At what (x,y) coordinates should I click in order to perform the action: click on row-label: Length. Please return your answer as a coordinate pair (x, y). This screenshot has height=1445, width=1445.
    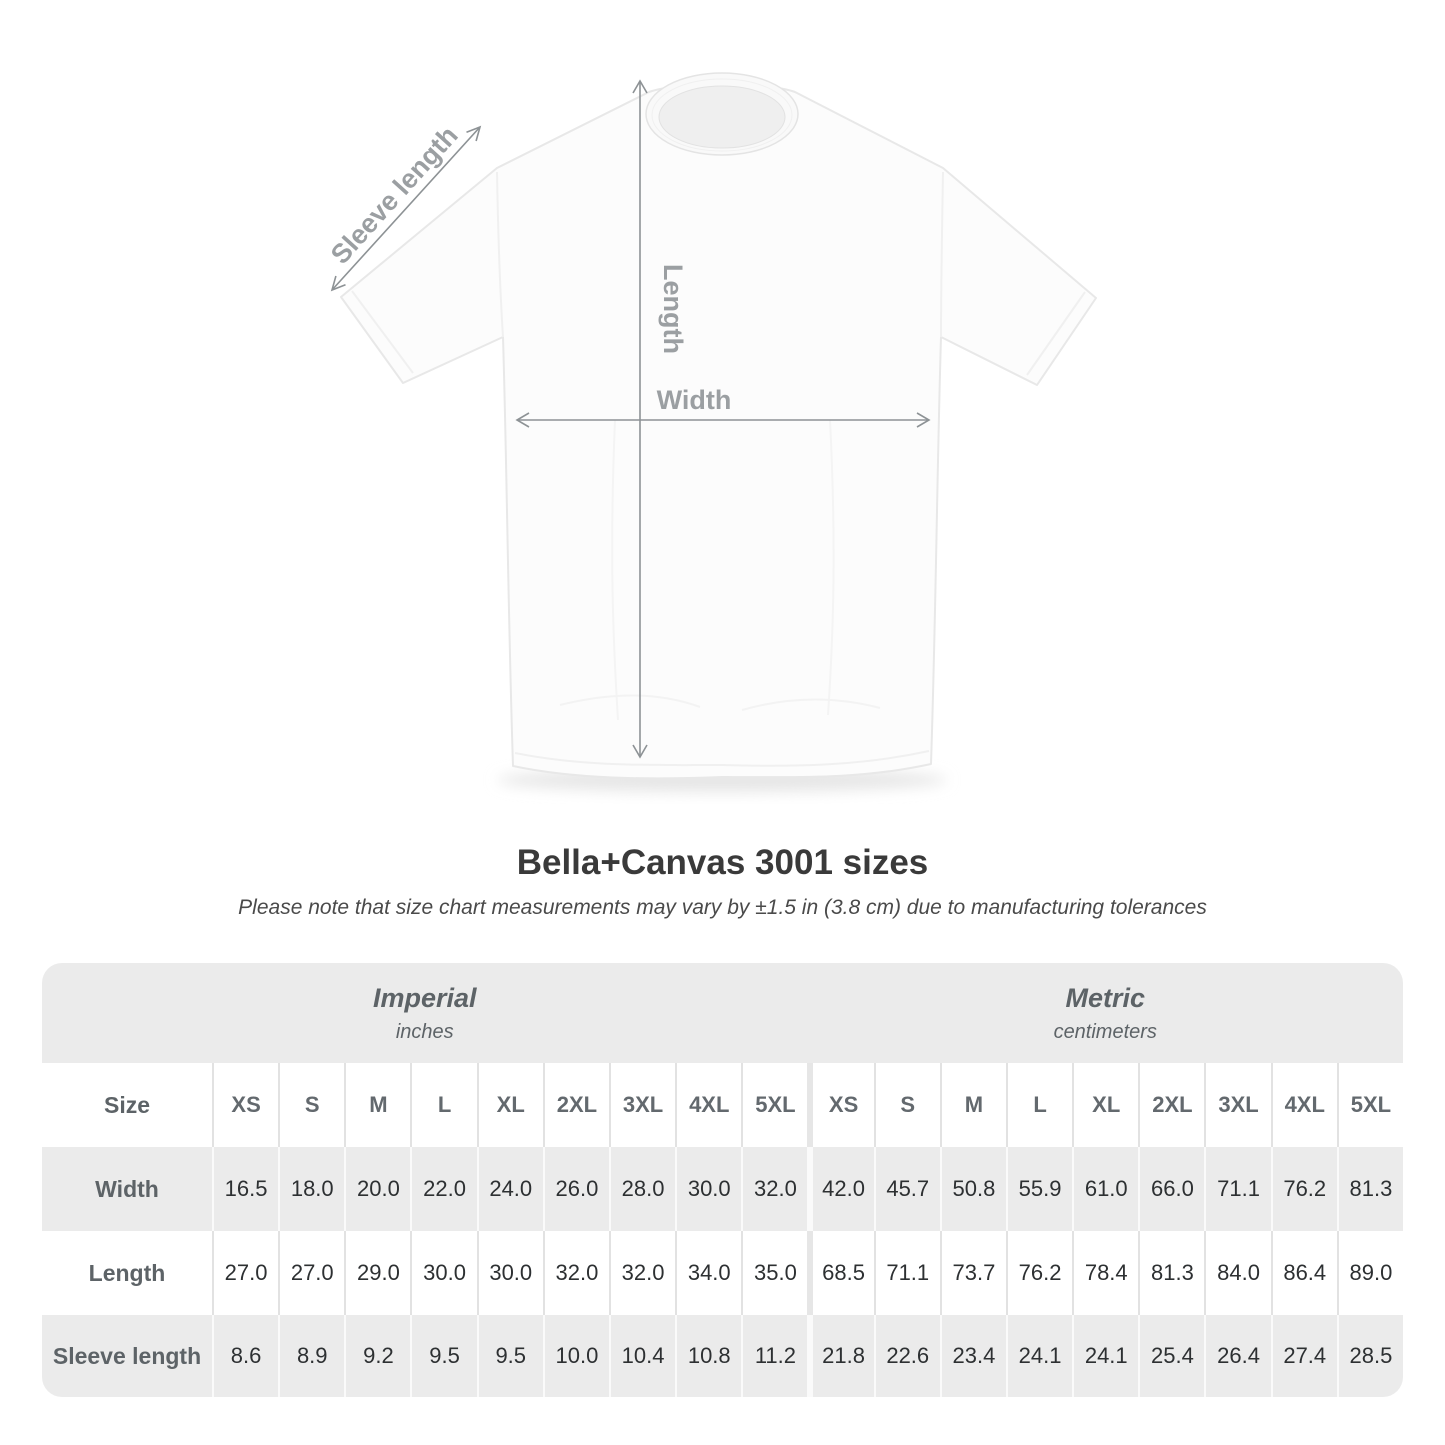
    Looking at the image, I should click on (127, 1272).